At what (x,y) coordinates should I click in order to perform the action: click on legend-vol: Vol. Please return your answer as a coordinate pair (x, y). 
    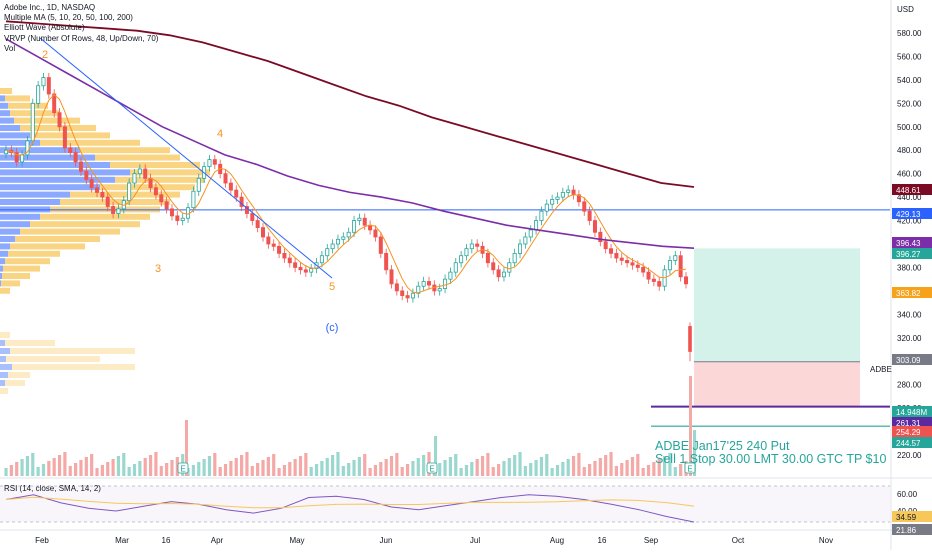
    Looking at the image, I should click on (10, 48).